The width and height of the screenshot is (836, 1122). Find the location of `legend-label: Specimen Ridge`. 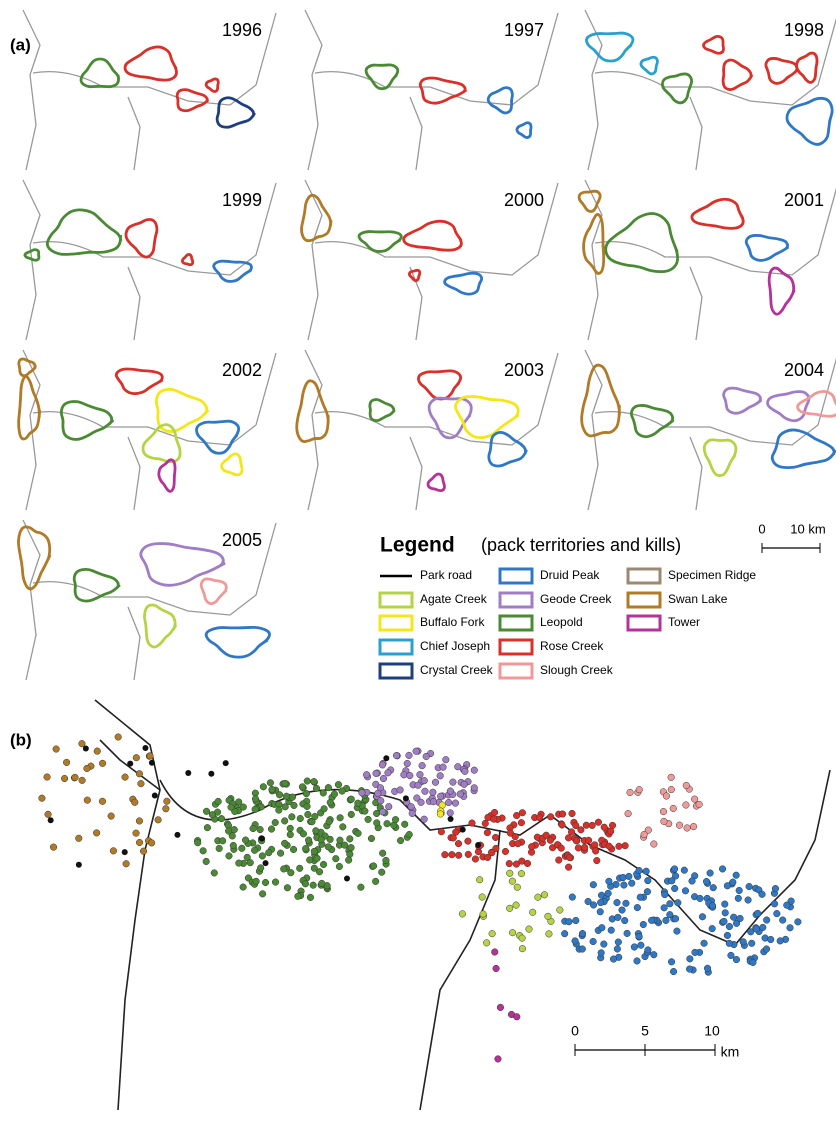

legend-label: Specimen Ridge is located at coordinates (712, 575).